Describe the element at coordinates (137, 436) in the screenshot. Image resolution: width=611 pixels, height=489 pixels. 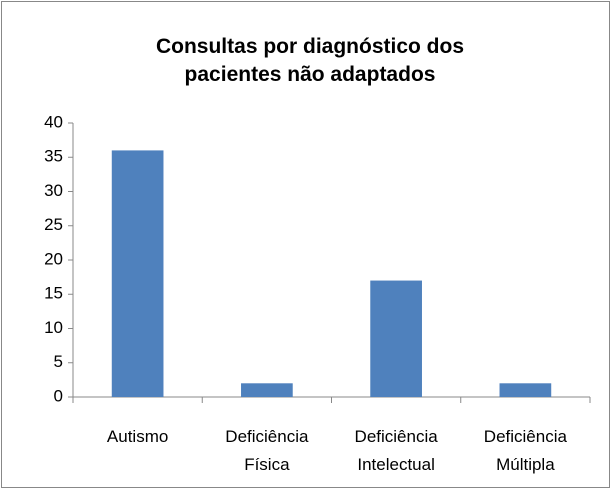
I see `x-tick-label: Autismo` at that location.